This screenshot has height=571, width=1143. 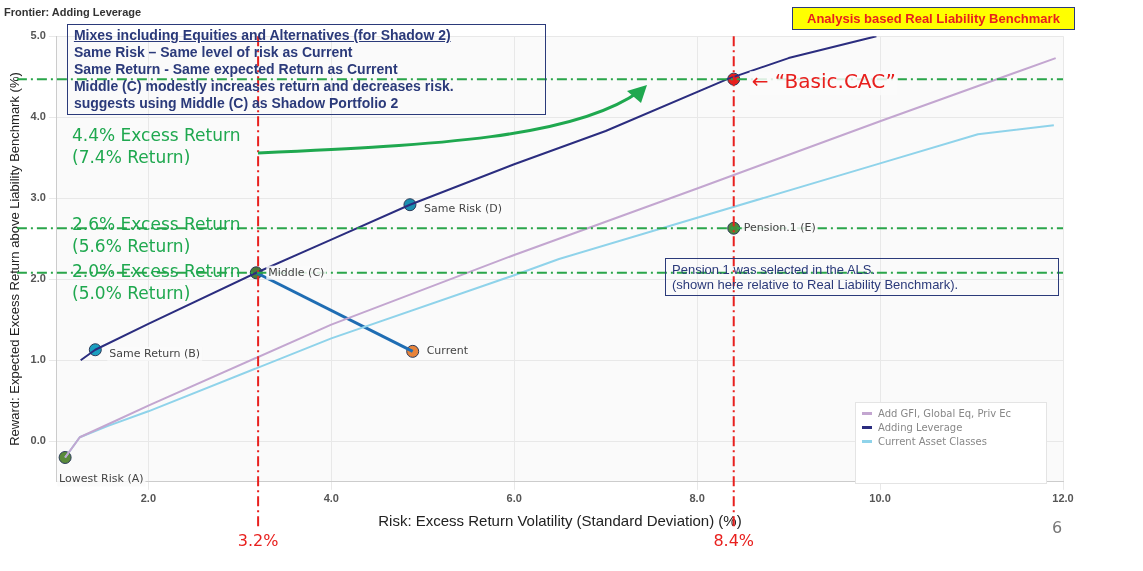 What do you see at coordinates (932, 441) in the screenshot?
I see `legend-label: Current Asset Classes` at bounding box center [932, 441].